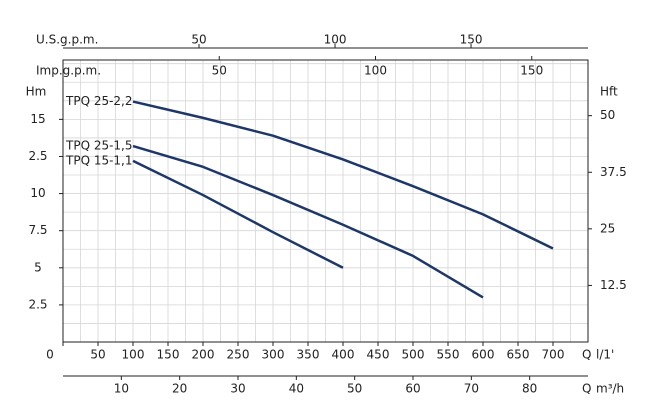 The image size is (655, 414). What do you see at coordinates (67, 40) in the screenshot?
I see `top-axis-label: U.S.g.p.m.` at bounding box center [67, 40].